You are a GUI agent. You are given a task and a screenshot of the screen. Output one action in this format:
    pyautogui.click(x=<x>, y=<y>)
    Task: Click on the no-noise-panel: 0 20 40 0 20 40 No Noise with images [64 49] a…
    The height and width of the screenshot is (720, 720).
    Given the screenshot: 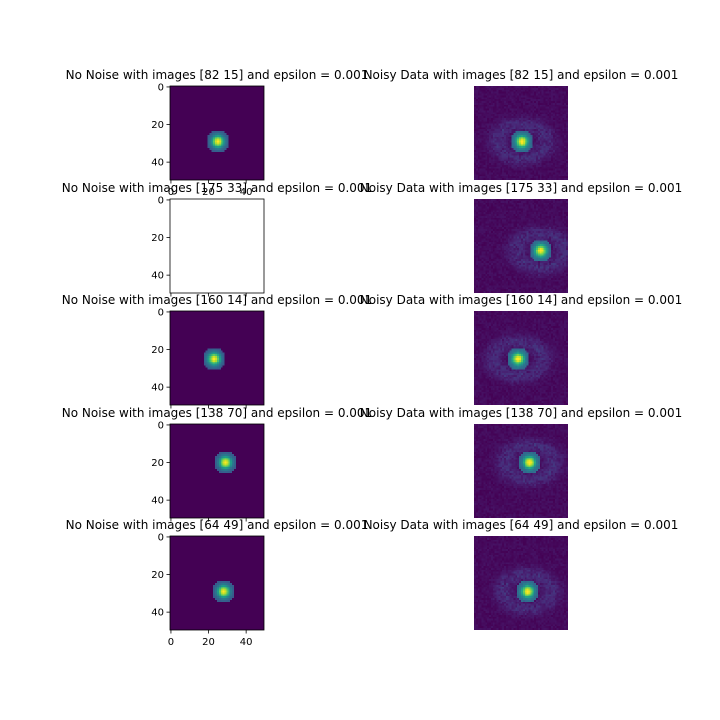 What is the action you would take?
    pyautogui.click(x=217, y=583)
    